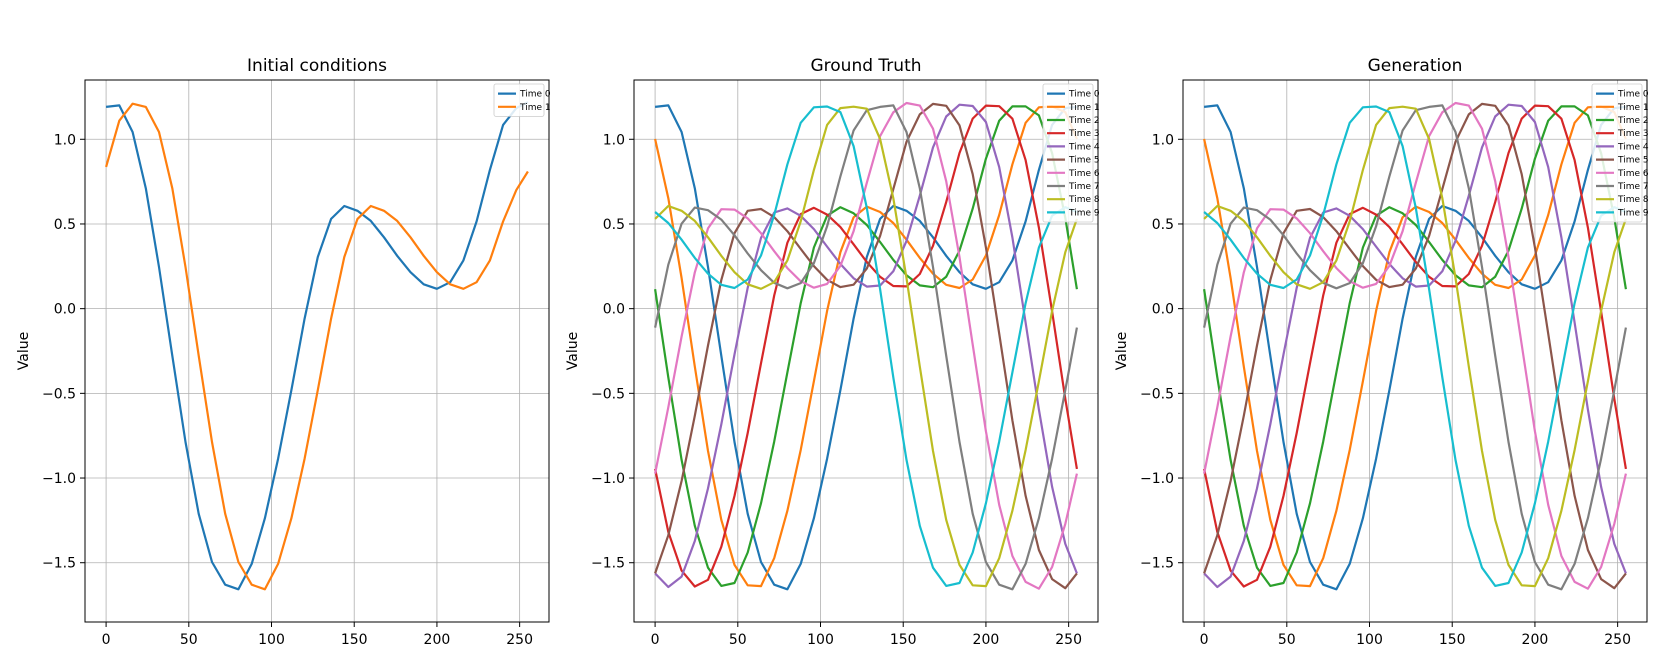 This screenshot has height=664, width=1661. Describe the element at coordinates (271, 640) in the screenshot. I see `x-tick-label: 100` at that location.